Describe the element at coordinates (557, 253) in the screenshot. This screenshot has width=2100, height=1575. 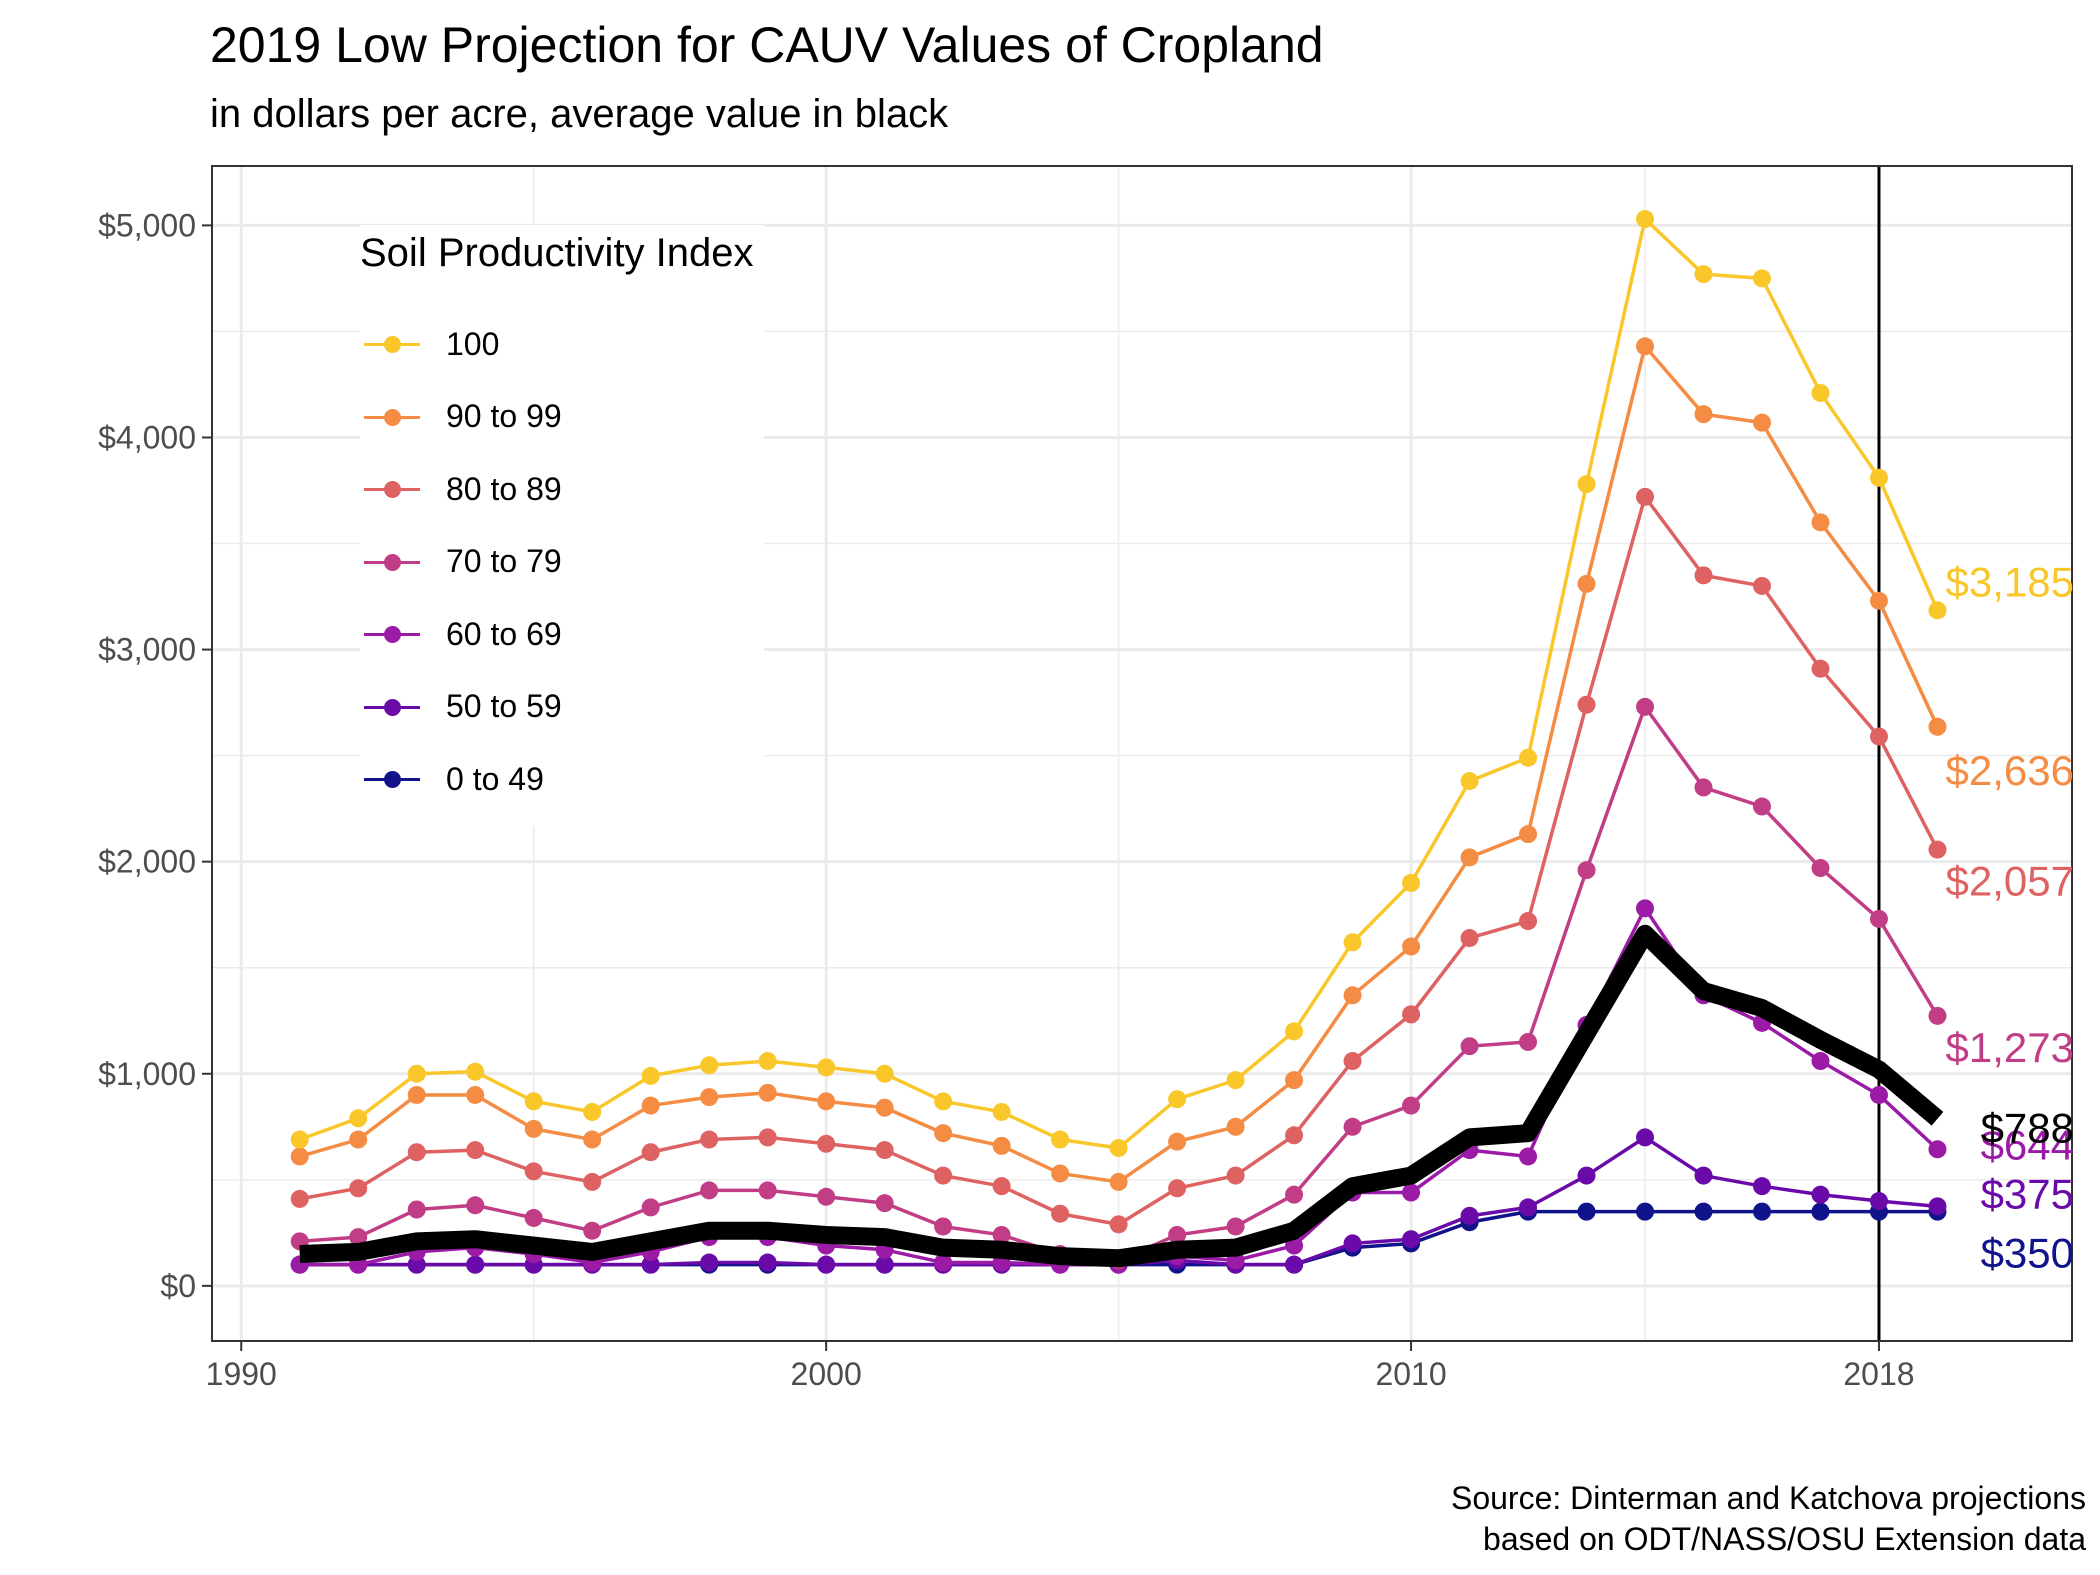
I see `legend-title: Soil Productivity Index` at that location.